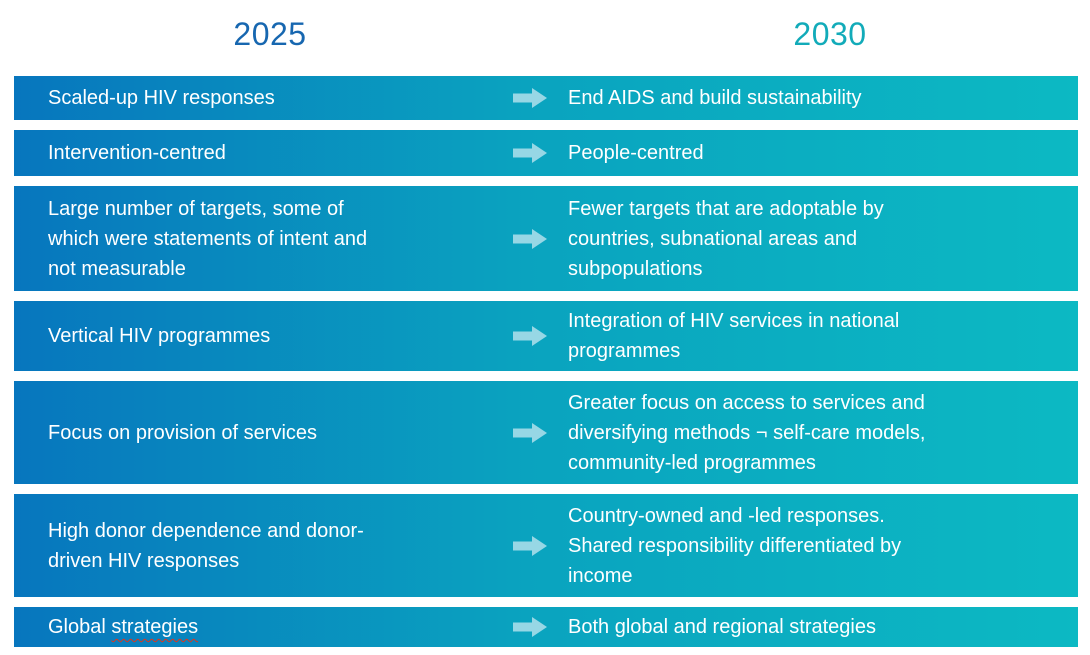 Image resolution: width=1090 pixels, height=655 pixels. What do you see at coordinates (830, 34) in the screenshot?
I see `column-title-2030: 2030` at bounding box center [830, 34].